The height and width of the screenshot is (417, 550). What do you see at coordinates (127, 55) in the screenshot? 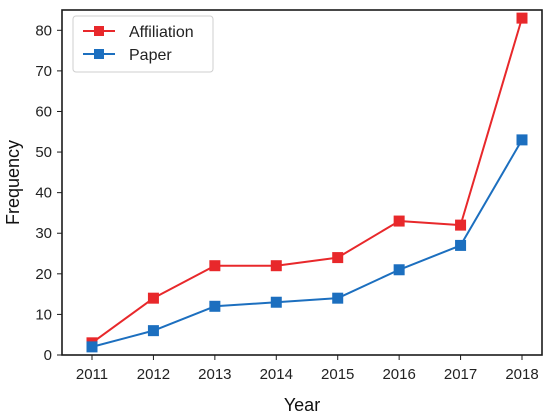
I see `legend-item: Paper` at bounding box center [127, 55].